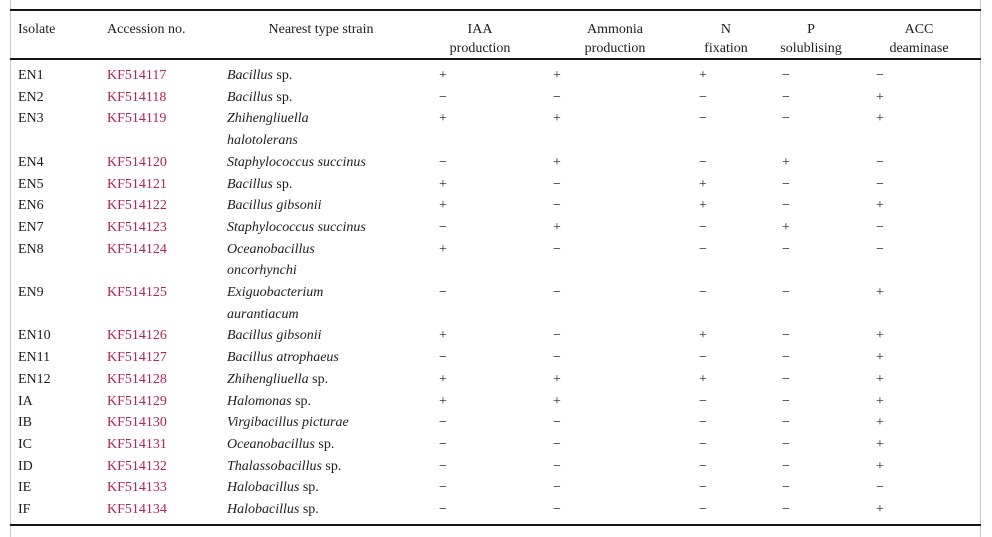  Describe the element at coordinates (260, 75) in the screenshot. I see `strain-name-line: Bacillus sp.` at that location.